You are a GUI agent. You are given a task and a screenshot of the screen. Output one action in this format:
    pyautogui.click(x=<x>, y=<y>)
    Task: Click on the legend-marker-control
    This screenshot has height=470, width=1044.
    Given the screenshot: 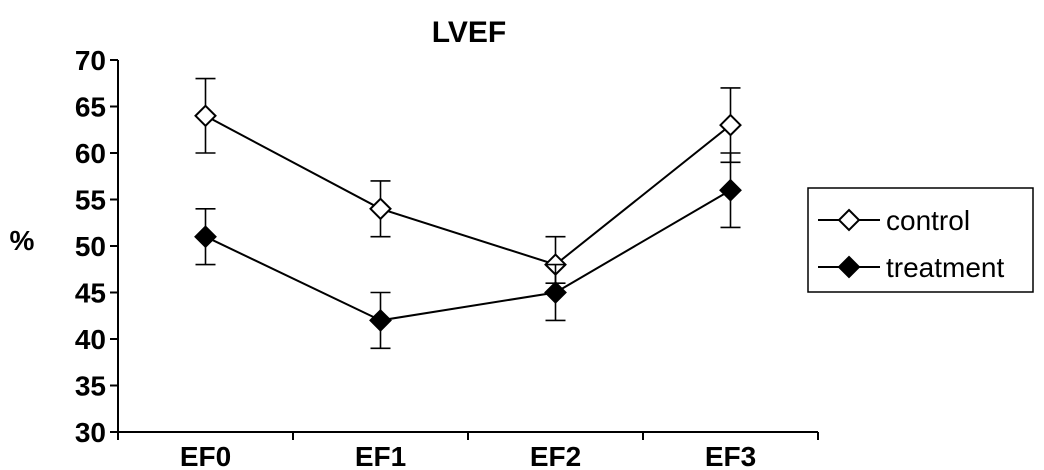 What is the action you would take?
    pyautogui.click(x=849, y=220)
    